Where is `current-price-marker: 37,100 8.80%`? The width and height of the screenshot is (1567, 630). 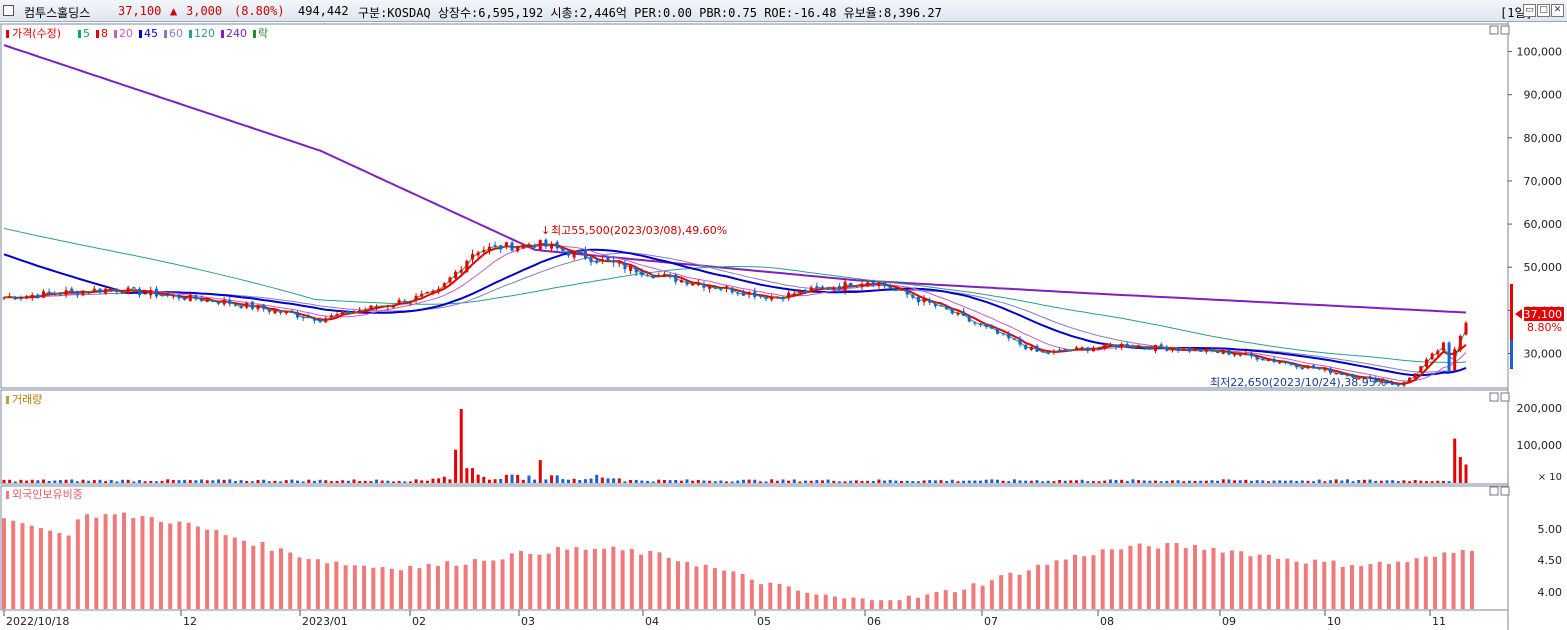
current-price-marker: 37,100 8.80% is located at coordinates (1537, 326).